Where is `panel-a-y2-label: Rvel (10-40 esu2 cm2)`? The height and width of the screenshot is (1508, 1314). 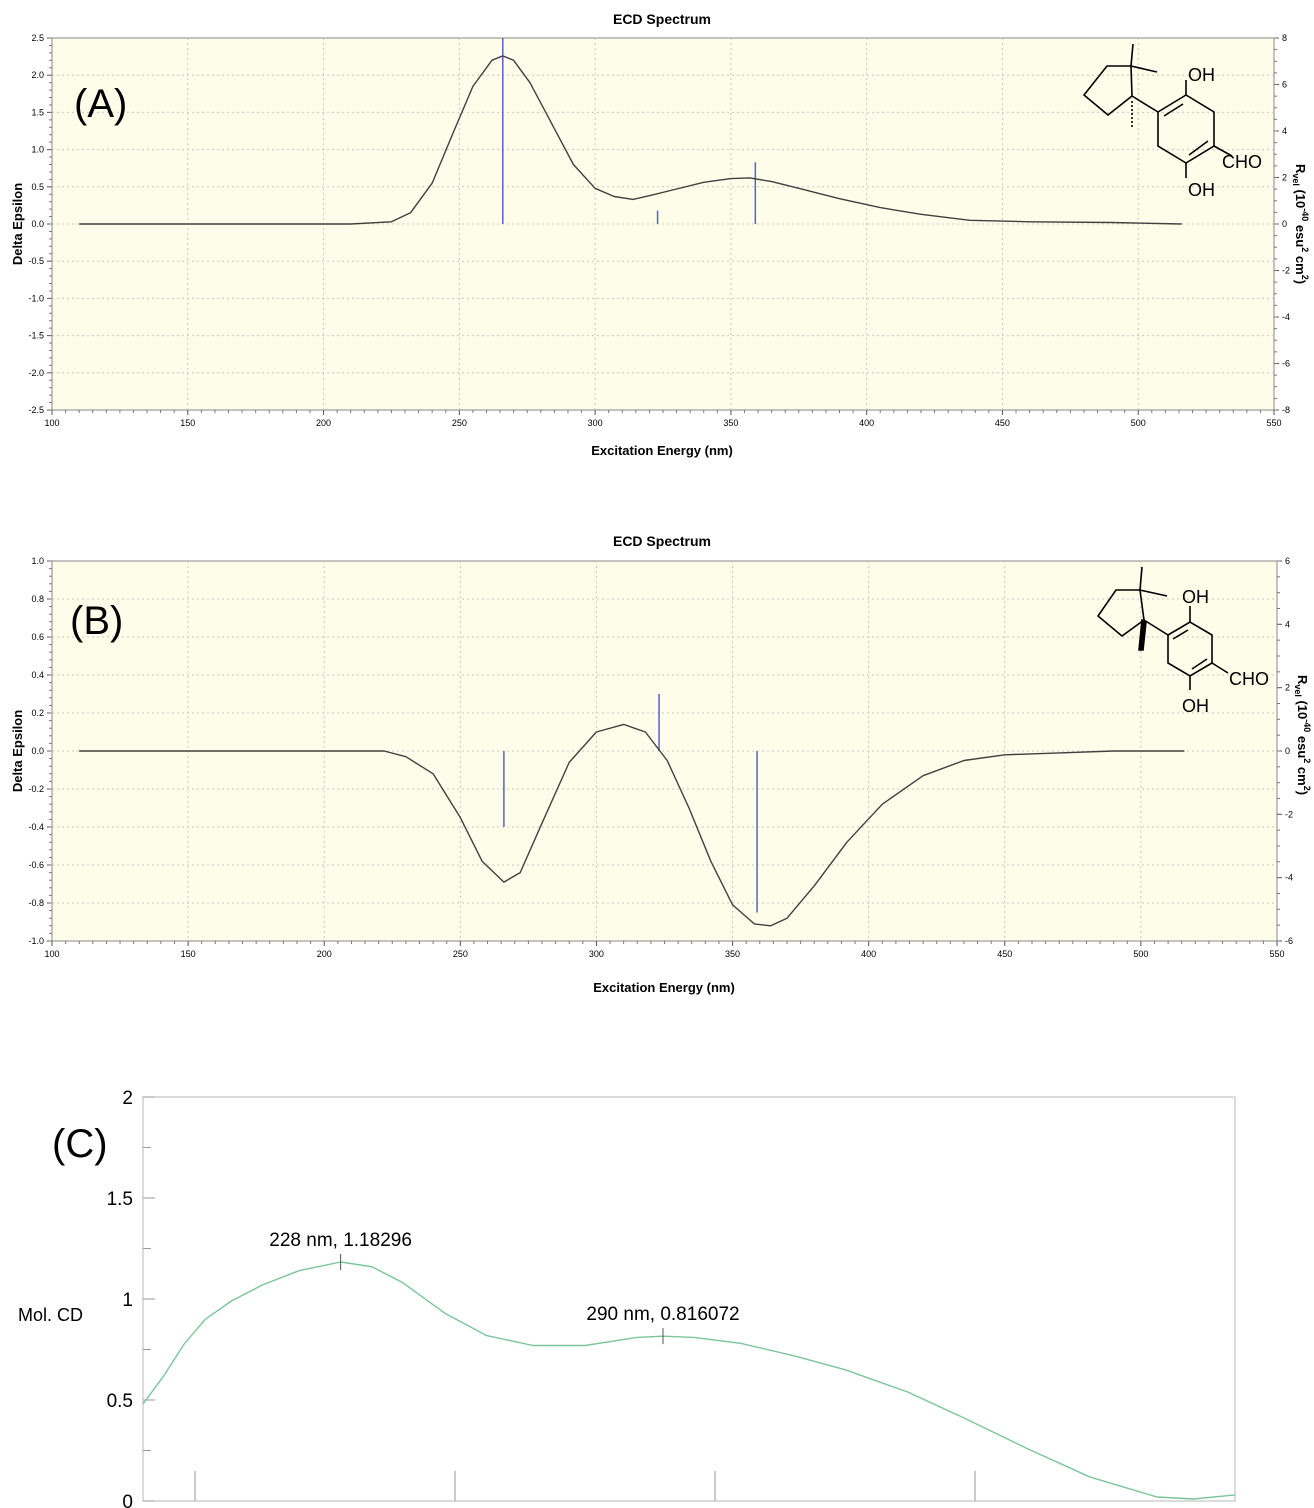 panel-a-y2-label: Rvel (10-40 esu2 cm2) is located at coordinates (1300, 224).